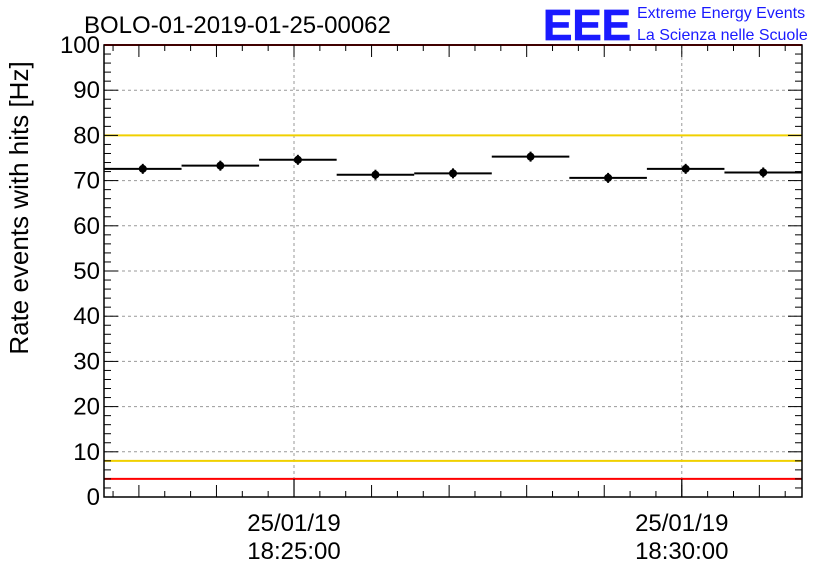 The image size is (836, 572). Describe the element at coordinates (80, 45) in the screenshot. I see `y-tick-label: 100` at that location.